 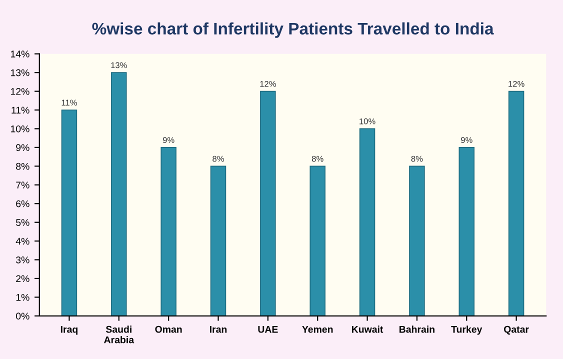 What do you see at coordinates (119, 65) in the screenshot?
I see `data-label: 13%` at bounding box center [119, 65].